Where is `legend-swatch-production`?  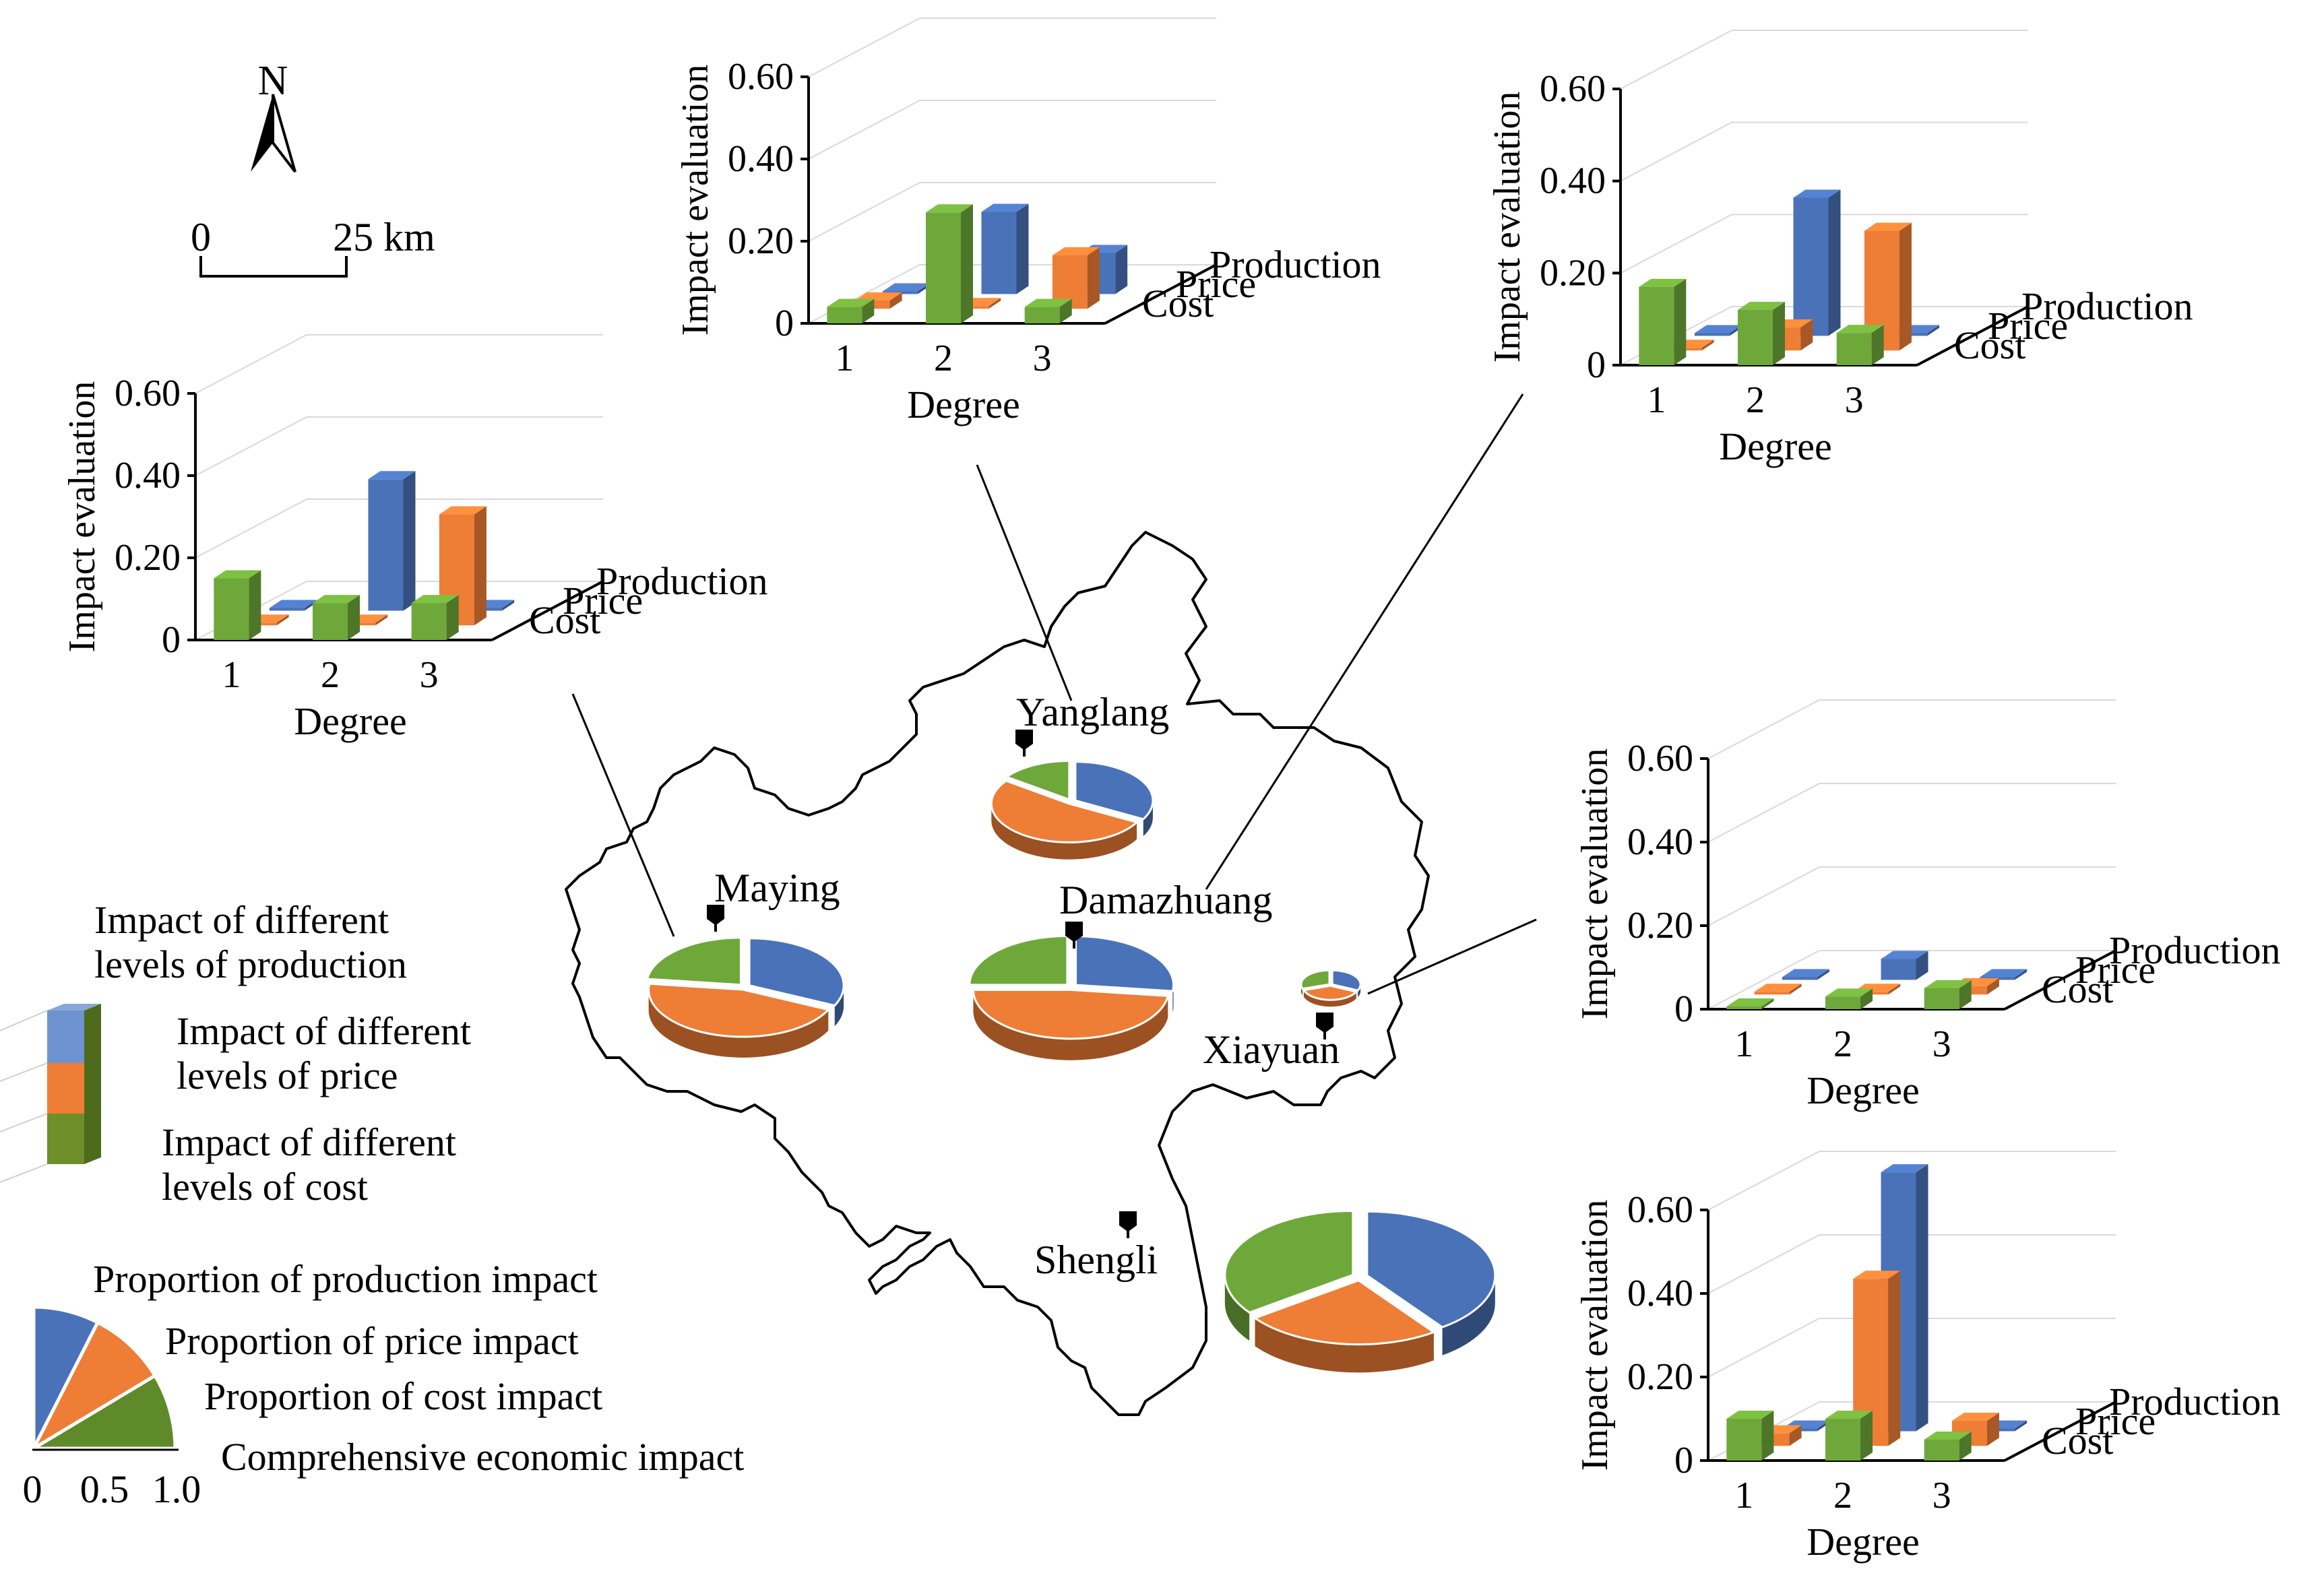 legend-swatch-production is located at coordinates (65, 1037).